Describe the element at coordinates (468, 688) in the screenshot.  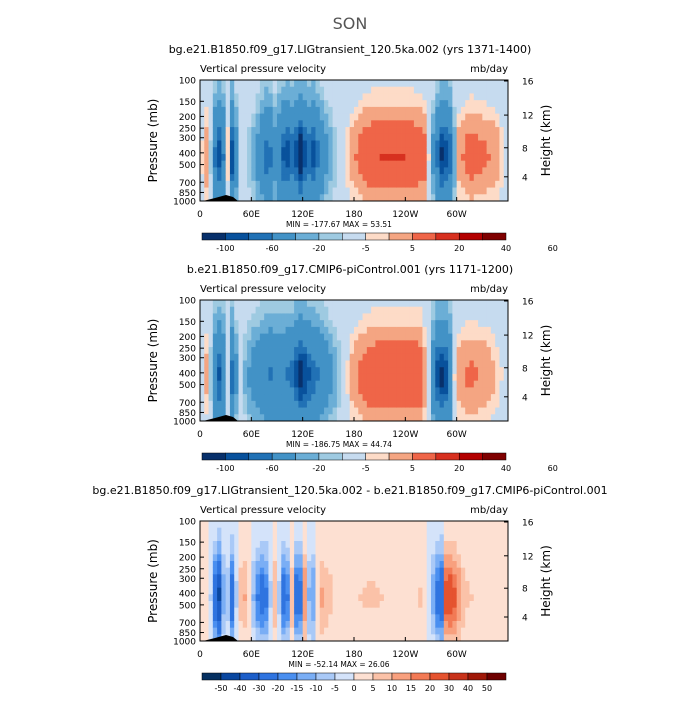
I see `colorbar-tick-label: 40` at that location.